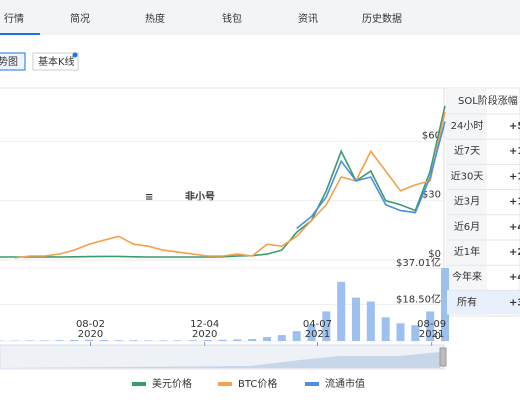 Image resolution: width=520 pixels, height=404 pixels. Describe the element at coordinates (467, 276) in the screenshot. I see `period-label: 今年来` at that location.